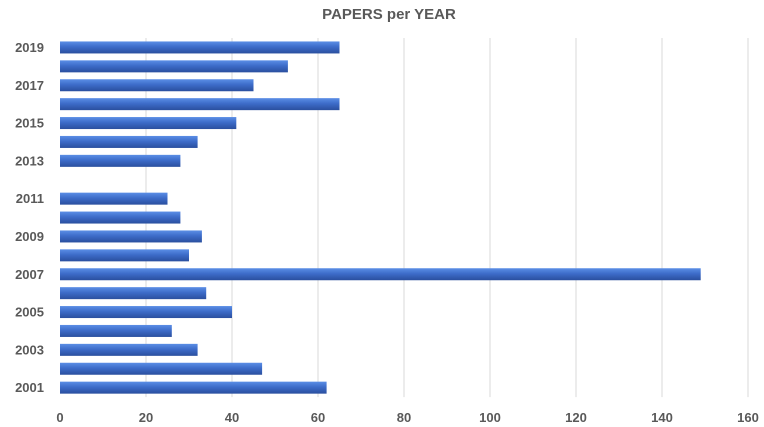 This screenshot has width=764, height=427. I want to click on y-tick-label: 2013, so click(29, 160).